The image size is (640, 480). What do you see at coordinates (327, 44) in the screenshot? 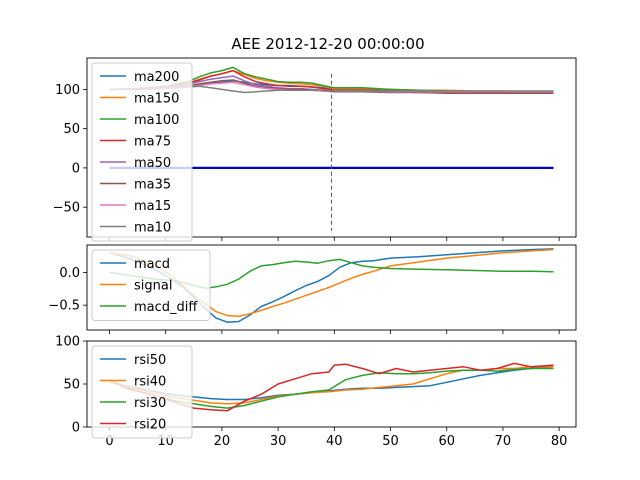
I see `chart-title: AEE 2012-12-20 00:00:00` at bounding box center [327, 44].